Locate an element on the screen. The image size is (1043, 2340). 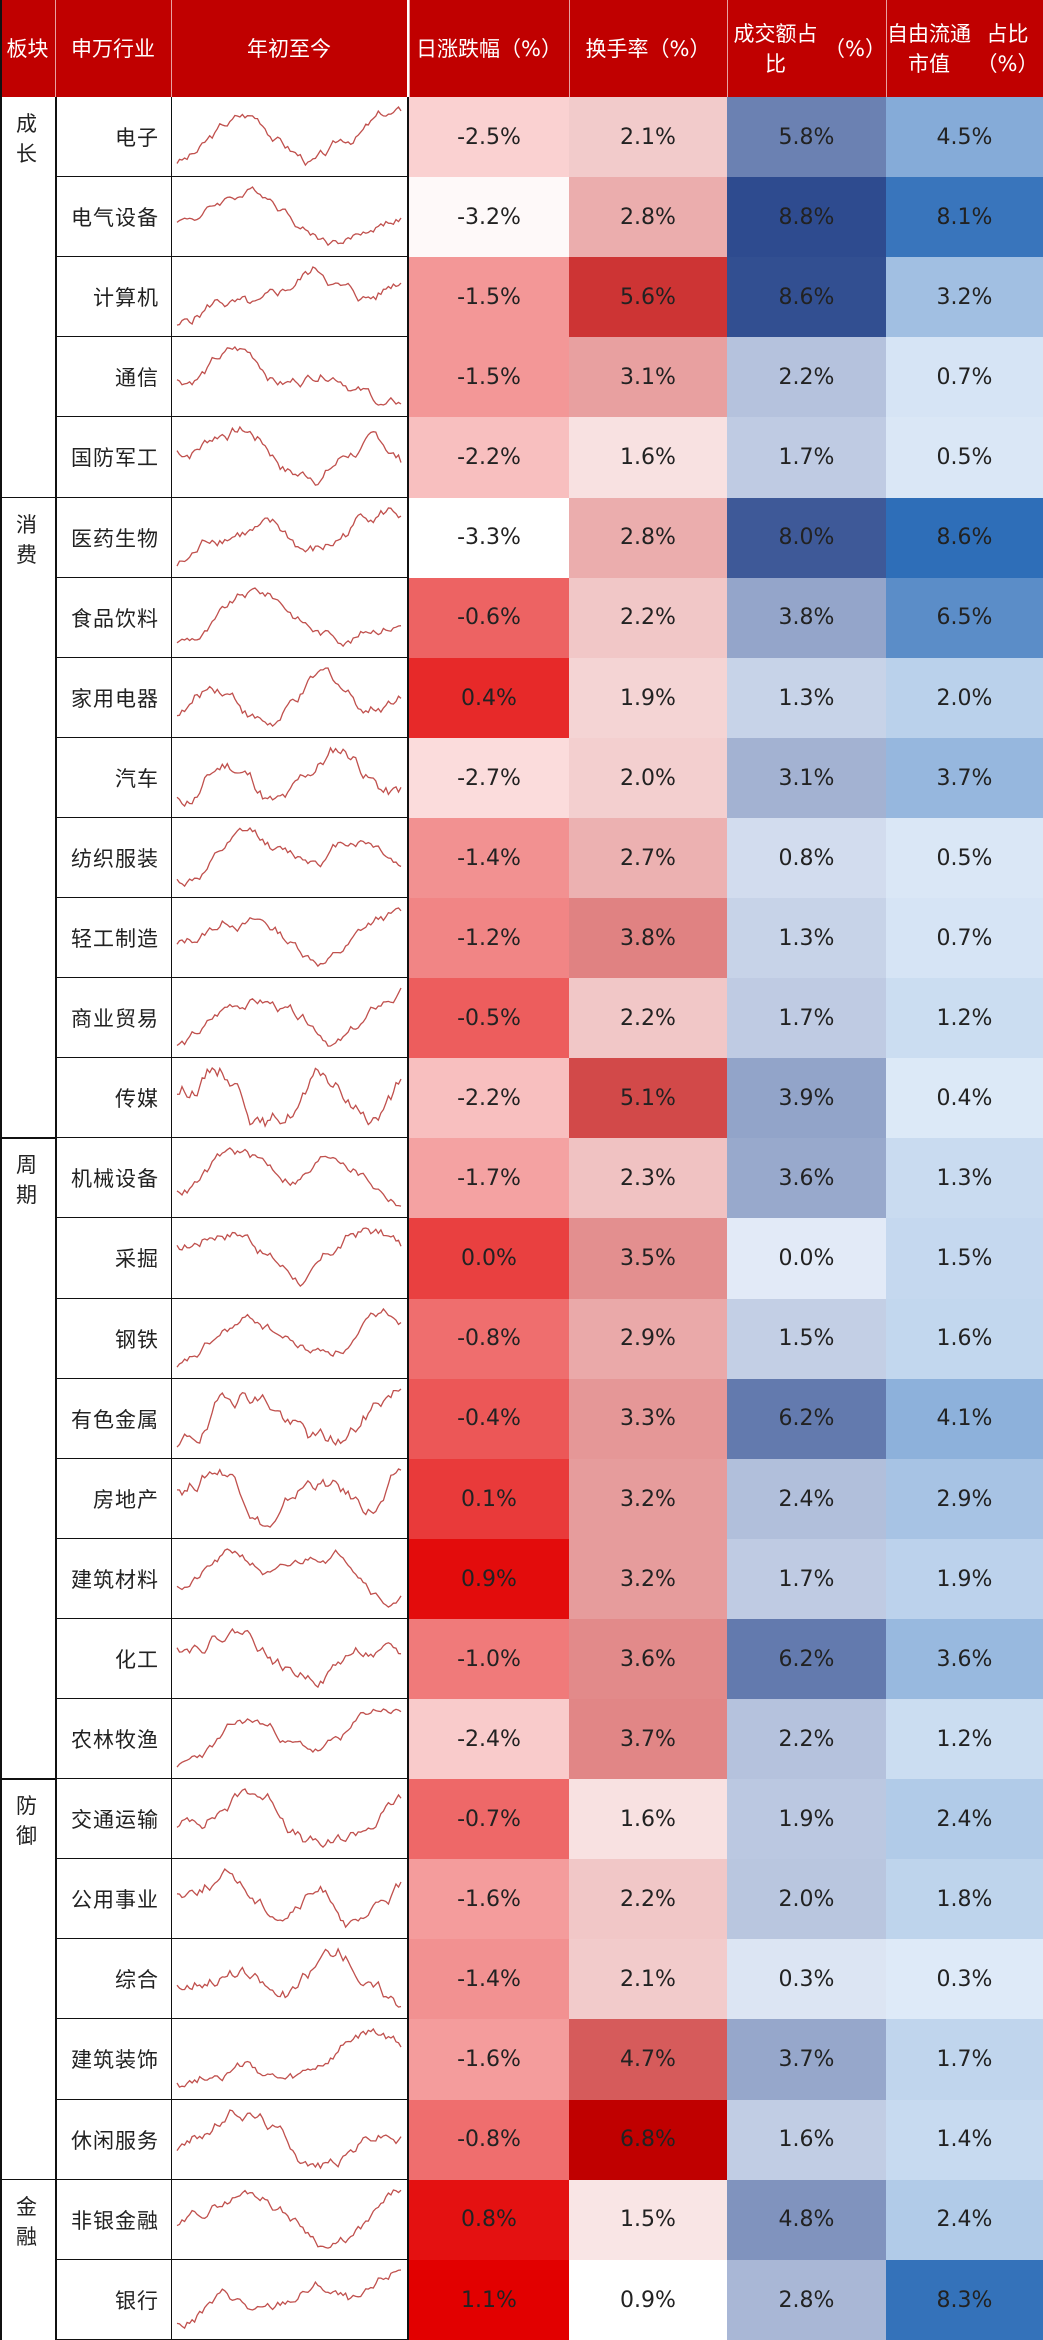
industry-name: 采掘 is located at coordinates (137, 1259).